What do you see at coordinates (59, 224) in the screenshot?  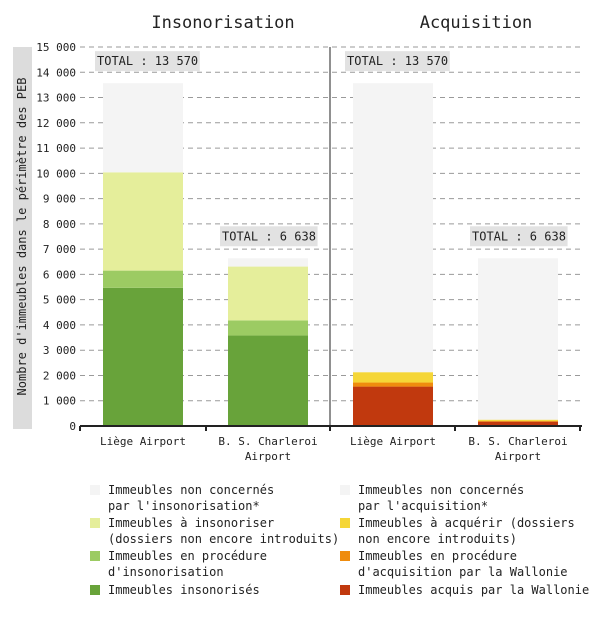 I see `y-tick-label: 8 000` at bounding box center [59, 224].